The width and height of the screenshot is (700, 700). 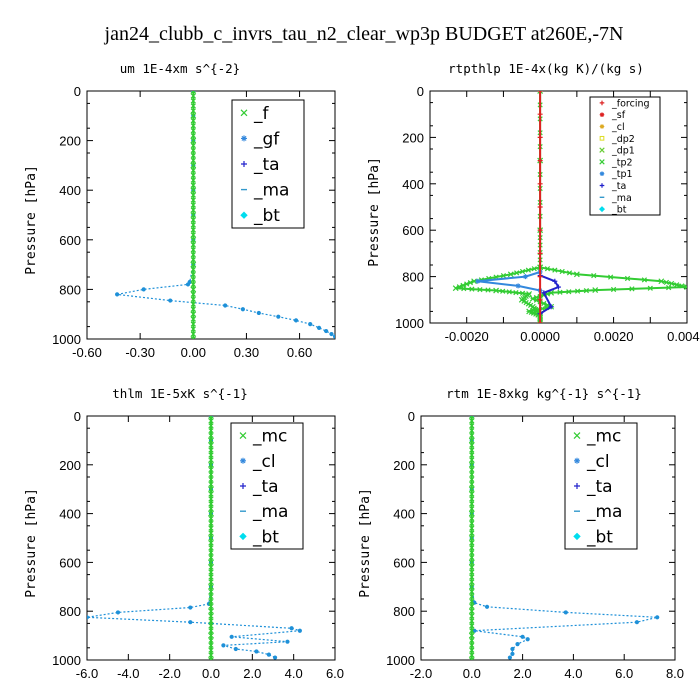 What do you see at coordinates (614, 336) in the screenshot?
I see `x-tick-label: 0.0020` at bounding box center [614, 336].